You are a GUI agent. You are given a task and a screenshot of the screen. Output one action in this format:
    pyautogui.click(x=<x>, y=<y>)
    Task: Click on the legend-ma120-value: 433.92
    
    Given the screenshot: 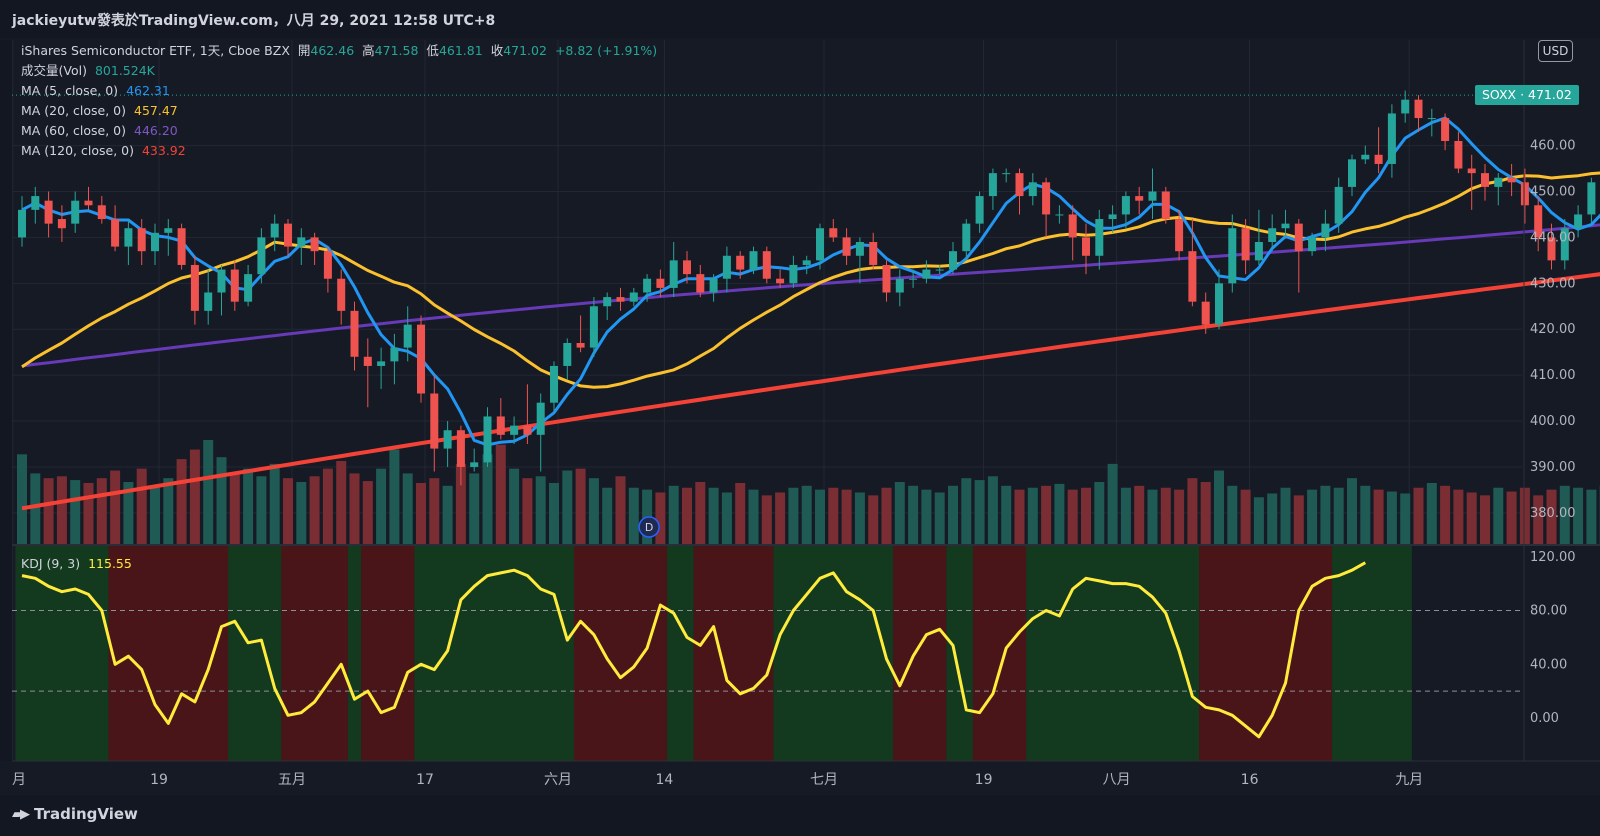 What is the action you would take?
    pyautogui.click(x=163, y=150)
    